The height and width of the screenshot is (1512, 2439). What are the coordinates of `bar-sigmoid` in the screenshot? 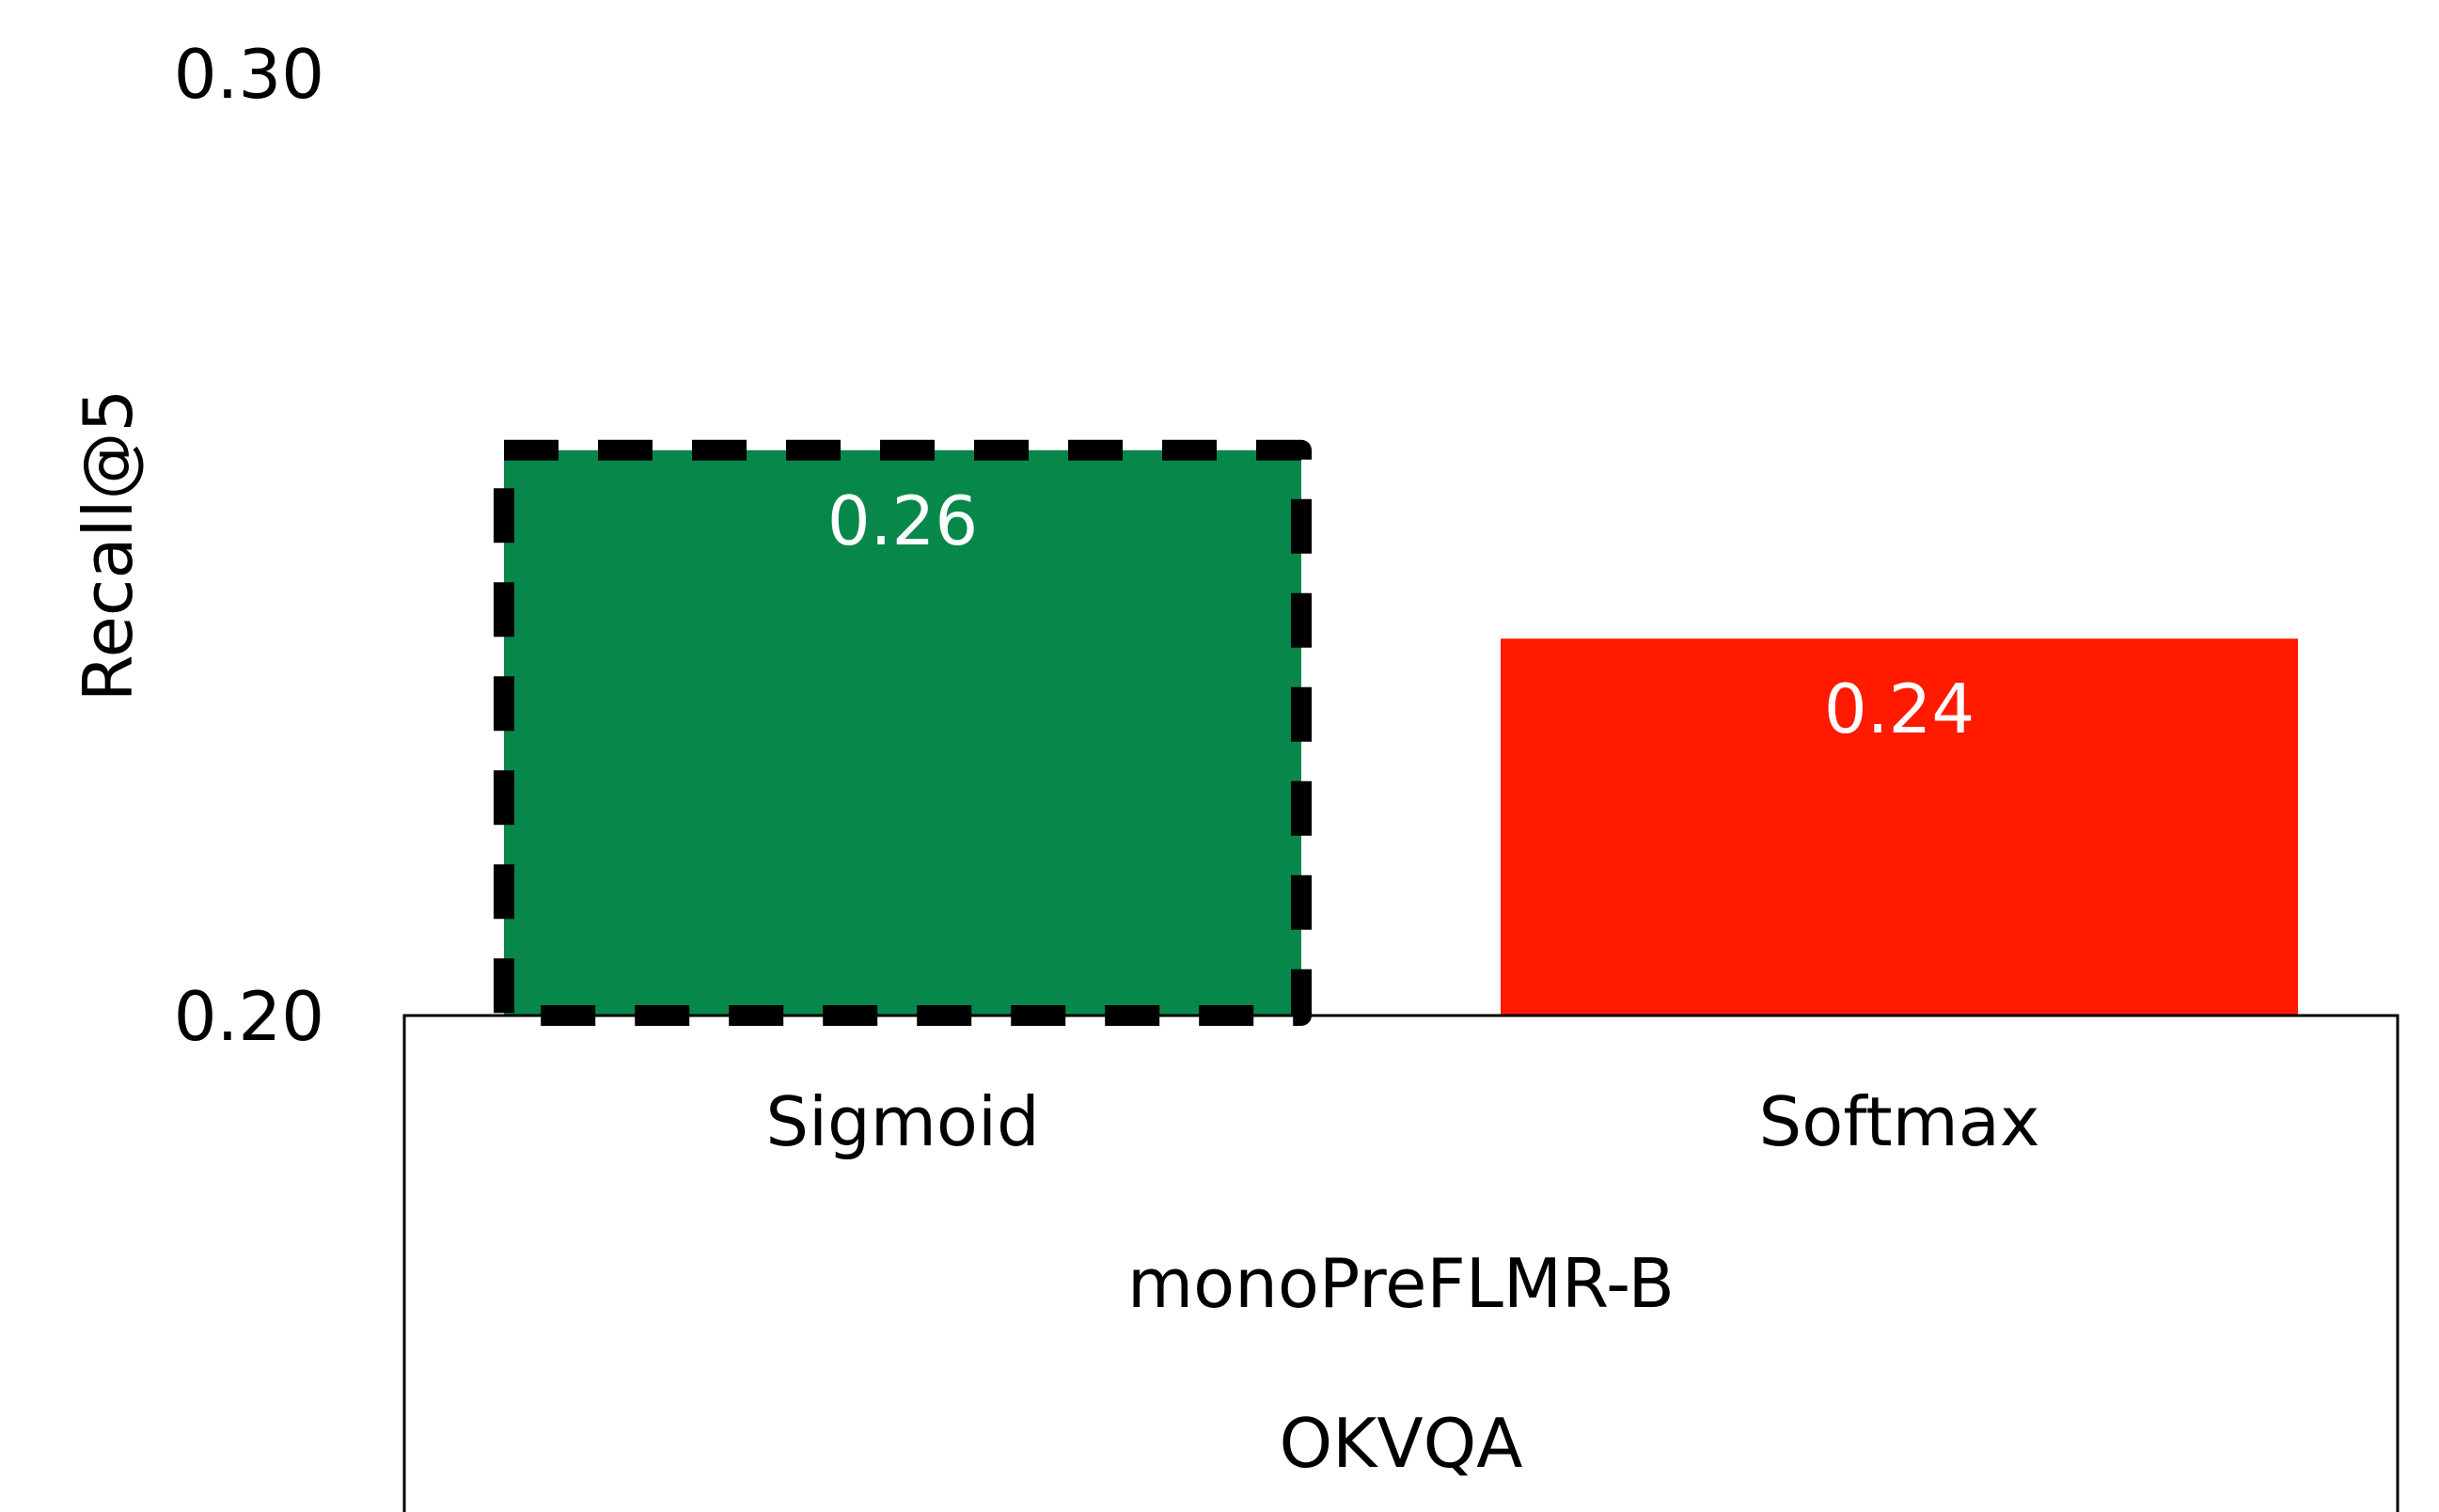 It's located at (902, 732).